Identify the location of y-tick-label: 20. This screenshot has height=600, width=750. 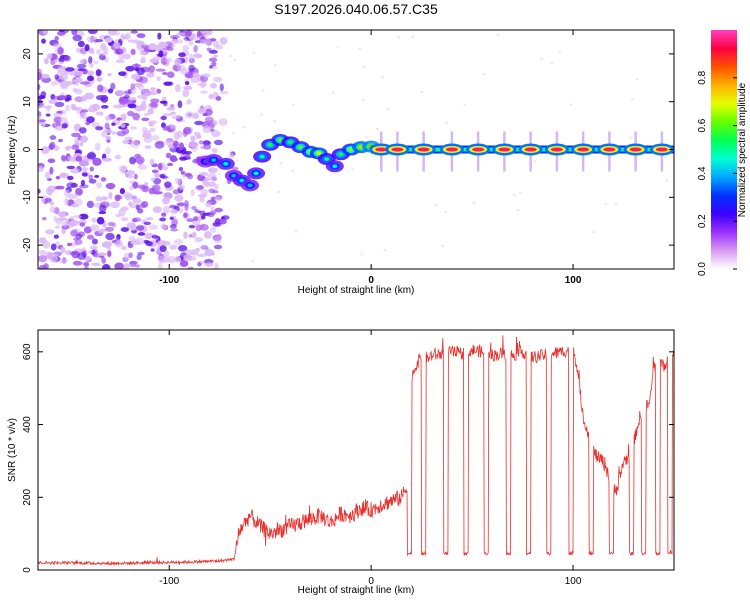
(27, 54).